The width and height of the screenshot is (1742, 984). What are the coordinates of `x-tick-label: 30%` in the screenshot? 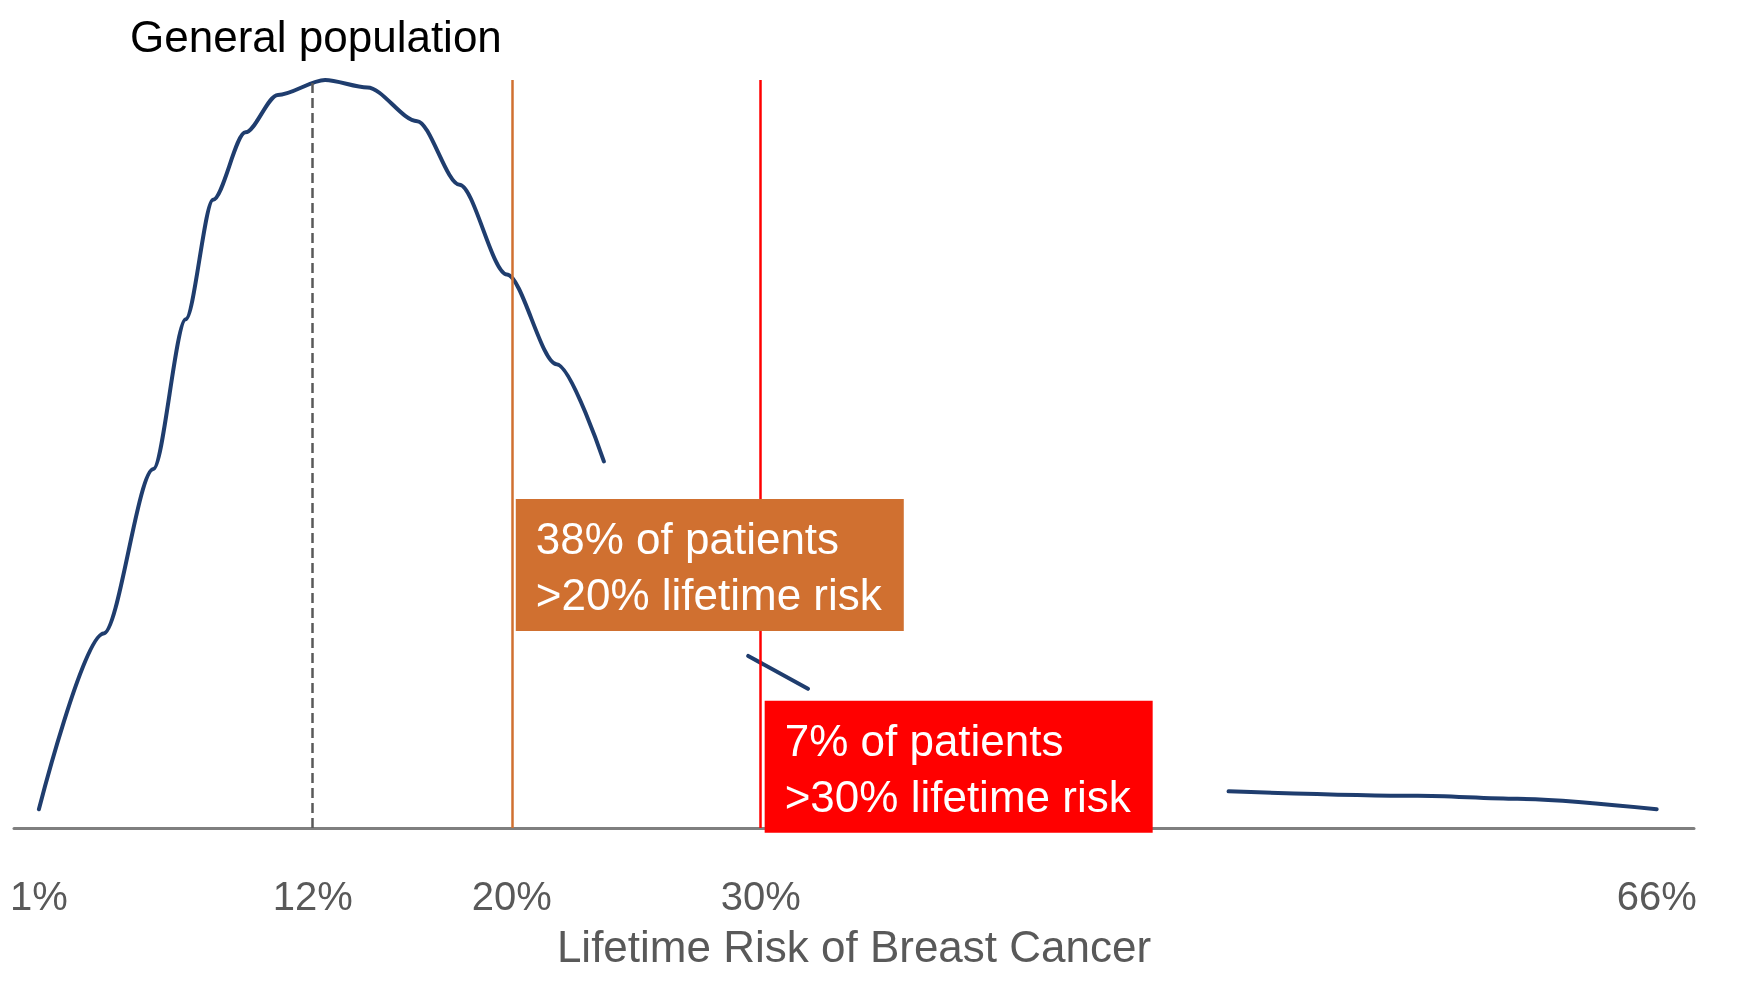 It's located at (760, 896).